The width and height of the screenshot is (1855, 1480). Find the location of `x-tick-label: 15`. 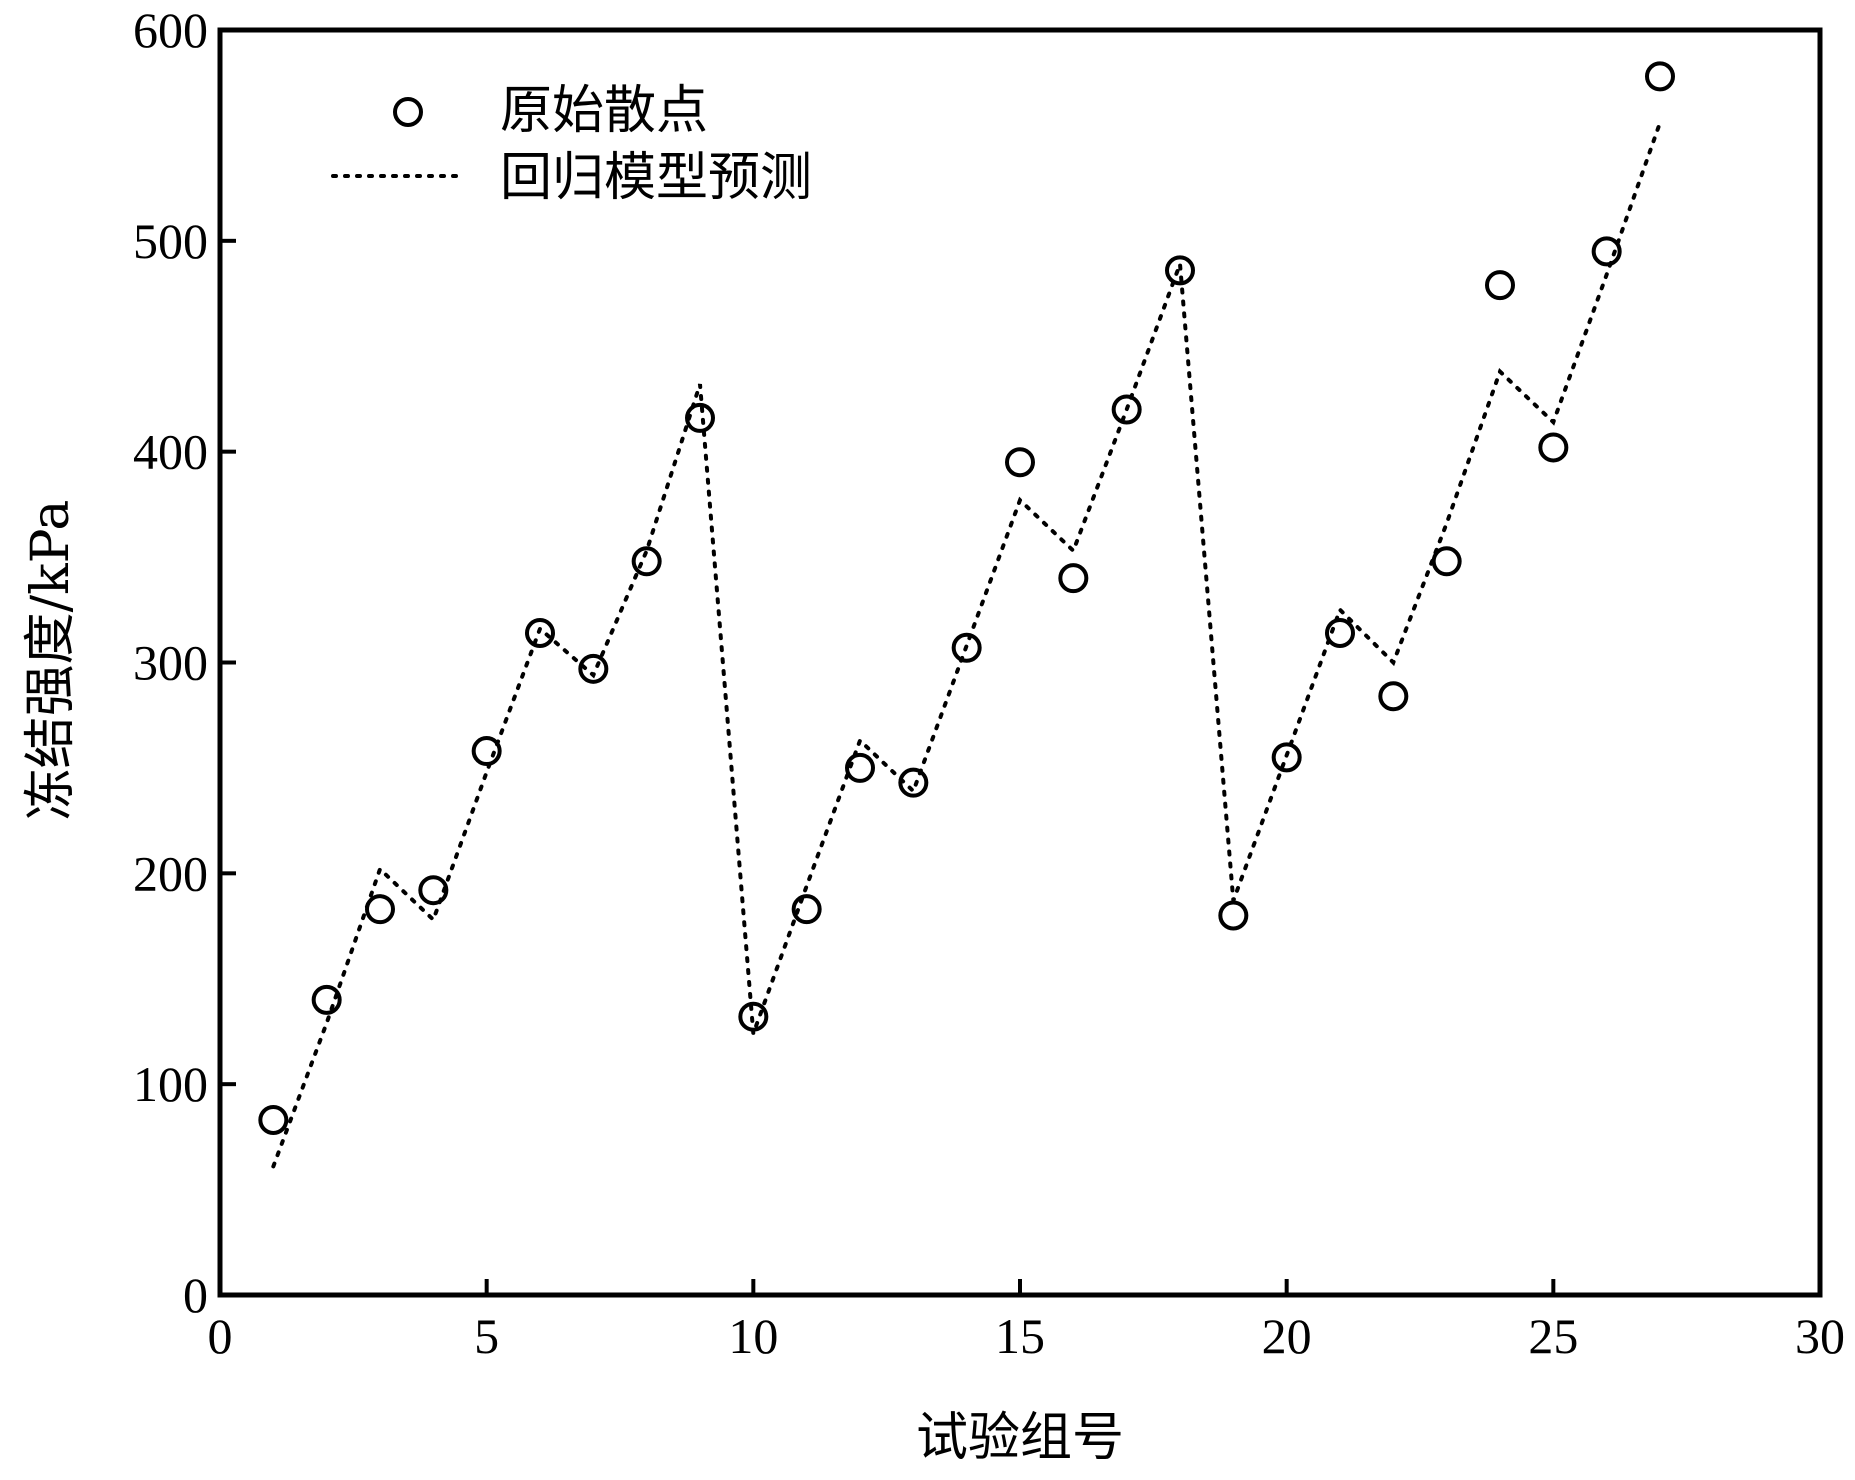

x-tick-label: 15 is located at coordinates (1020, 1336).